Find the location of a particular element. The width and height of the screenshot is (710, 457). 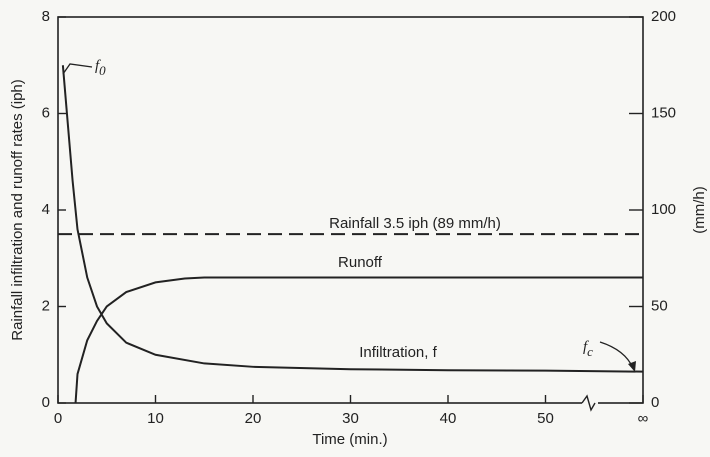

y2-axis-label: (mm/h) is located at coordinates (699, 210).